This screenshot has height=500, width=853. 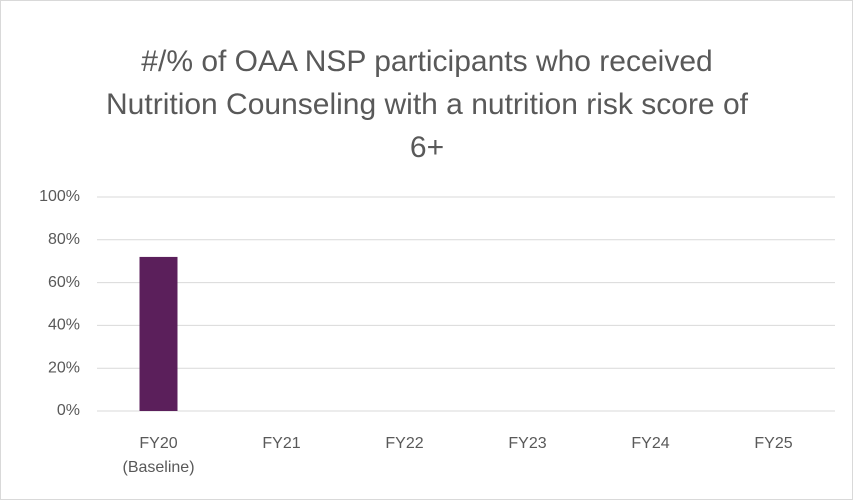 What do you see at coordinates (650, 443) in the screenshot?
I see `x-tick-label: FY24` at bounding box center [650, 443].